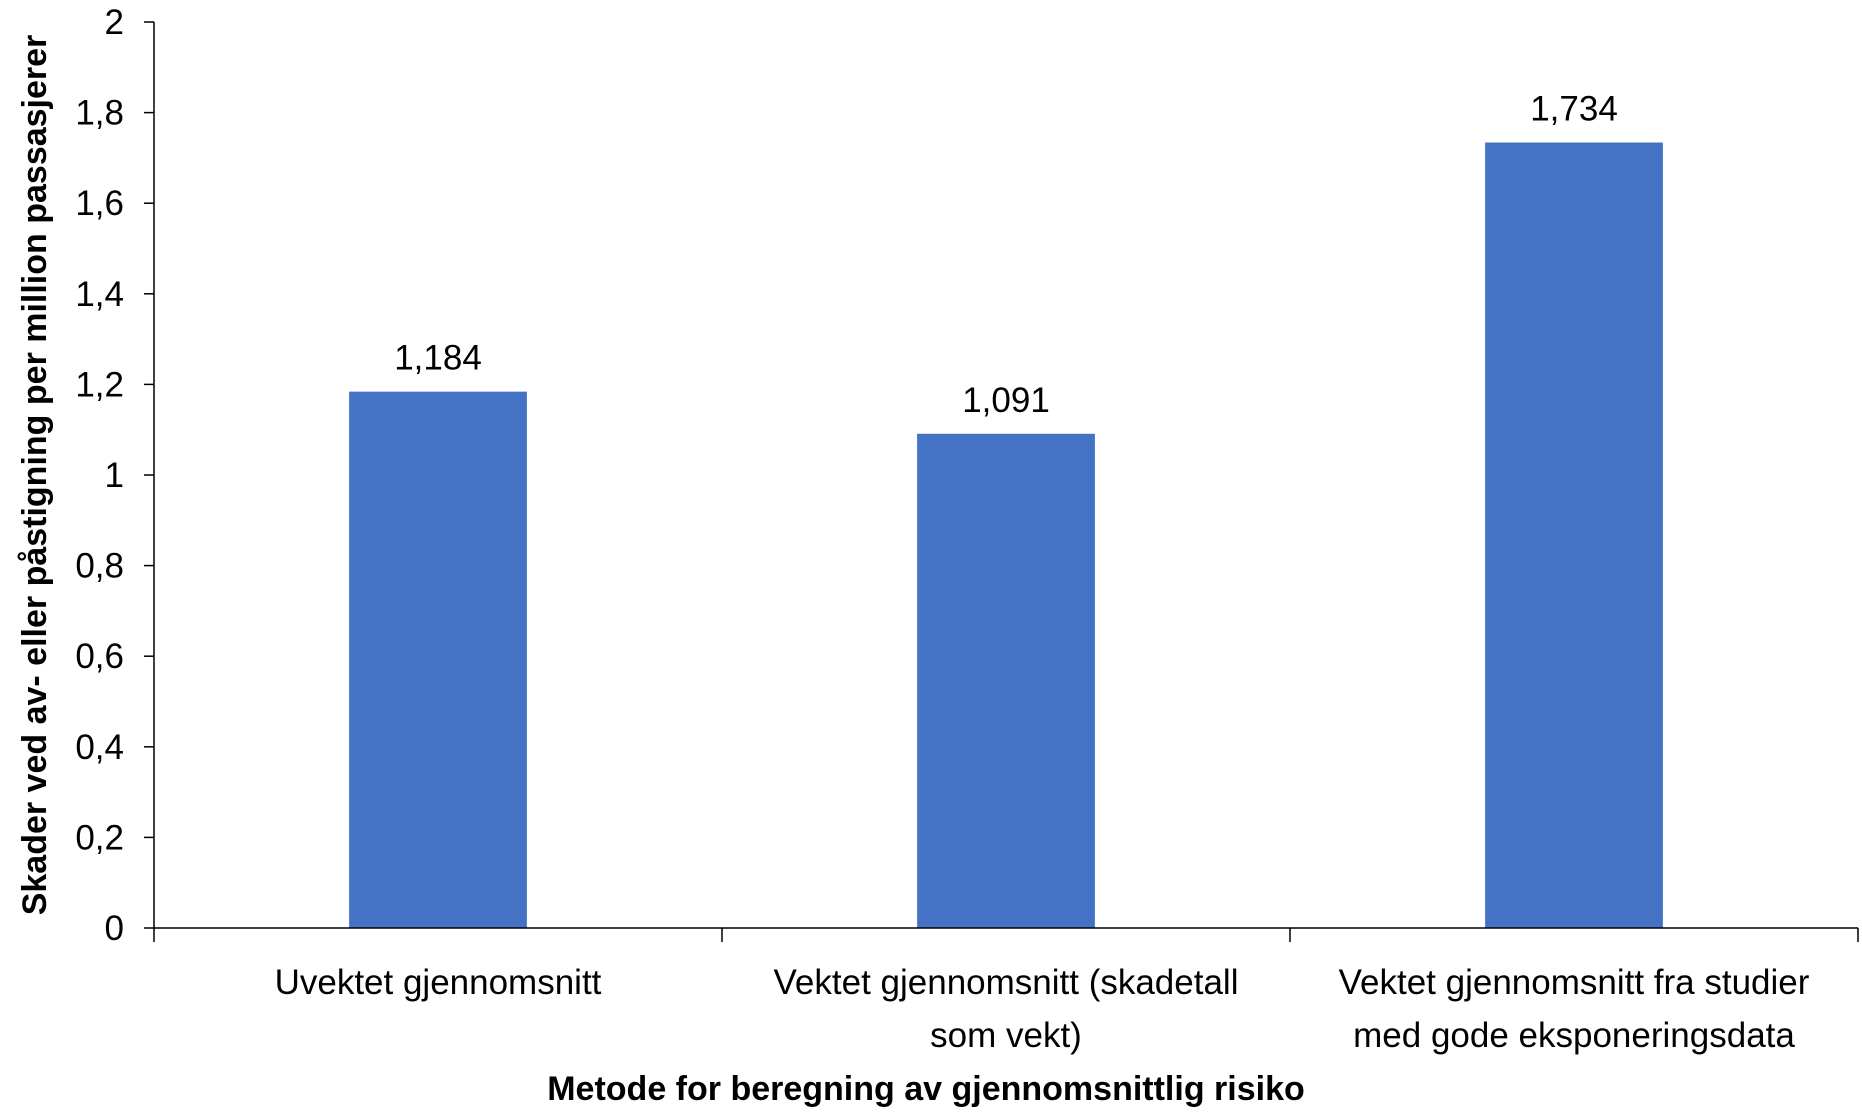 The width and height of the screenshot is (1862, 1117). I want to click on x-category-label: Uvektet gjennomsnitt, so click(438, 982).